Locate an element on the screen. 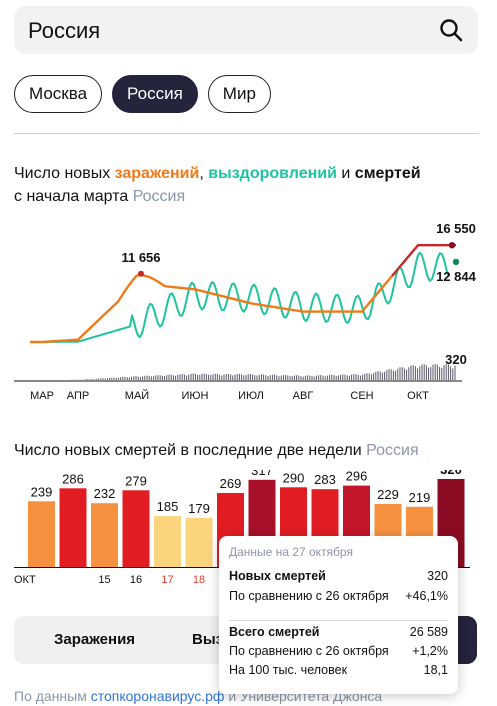 The width and height of the screenshot is (497, 706). tooltip-per100k-value: 18,1 is located at coordinates (435, 670).